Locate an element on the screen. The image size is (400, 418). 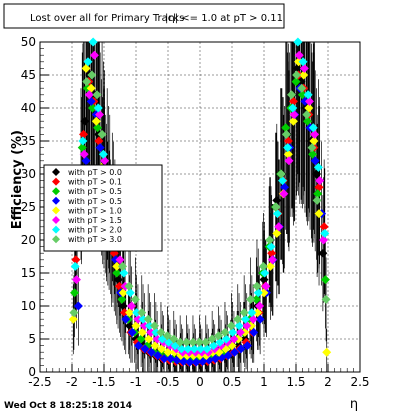
x-tick-label: 0 is located at coordinates (200, 382).